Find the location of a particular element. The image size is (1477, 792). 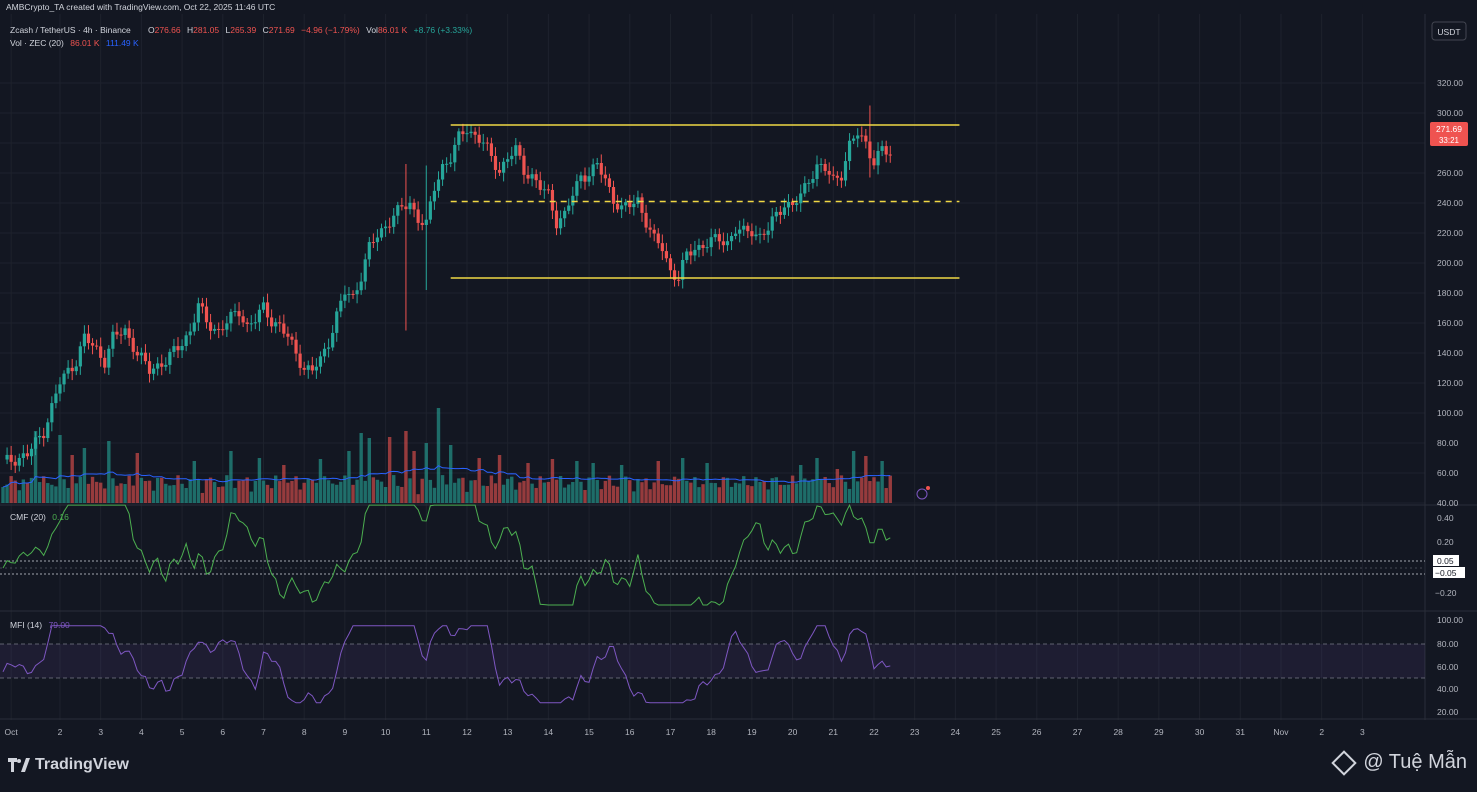

cmf-line is located at coordinates (446, 554).